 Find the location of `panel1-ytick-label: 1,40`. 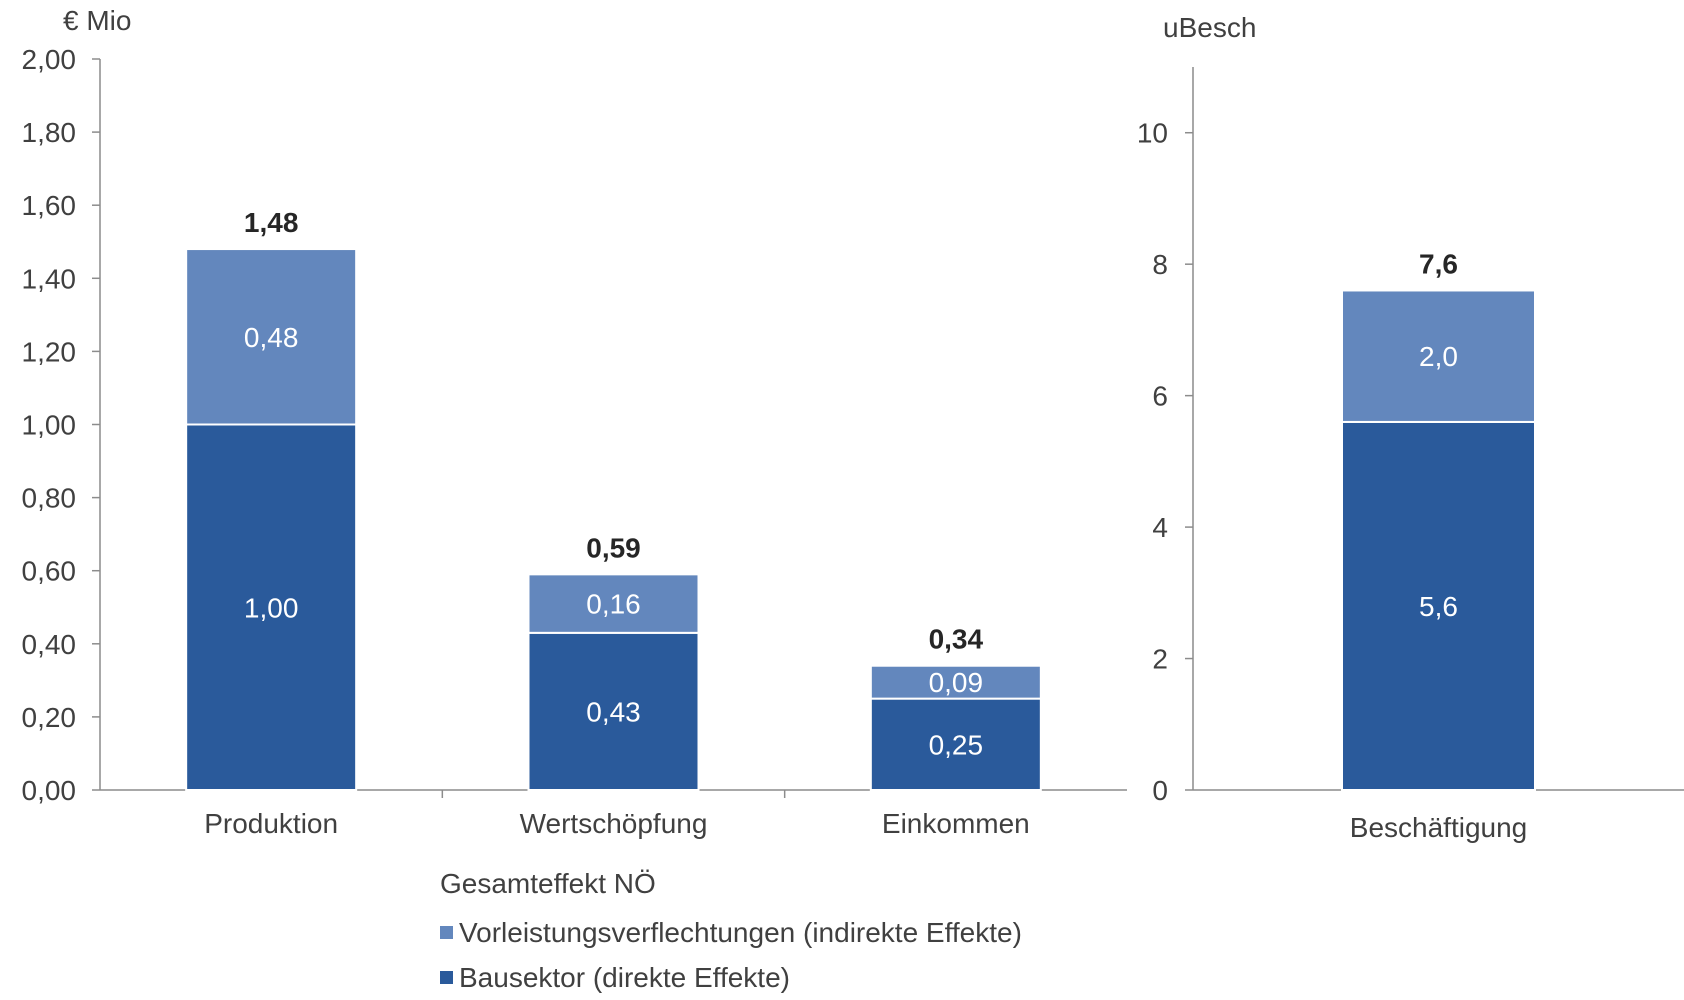

panel1-ytick-label: 1,40 is located at coordinates (49, 278).